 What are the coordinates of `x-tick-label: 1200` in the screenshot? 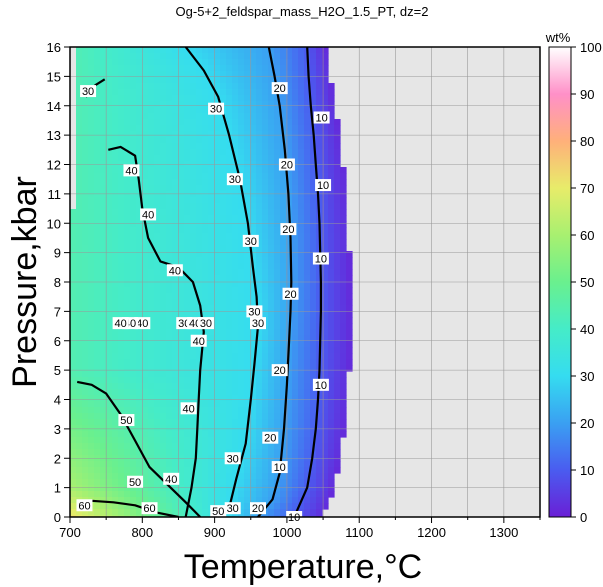 It's located at (431, 532).